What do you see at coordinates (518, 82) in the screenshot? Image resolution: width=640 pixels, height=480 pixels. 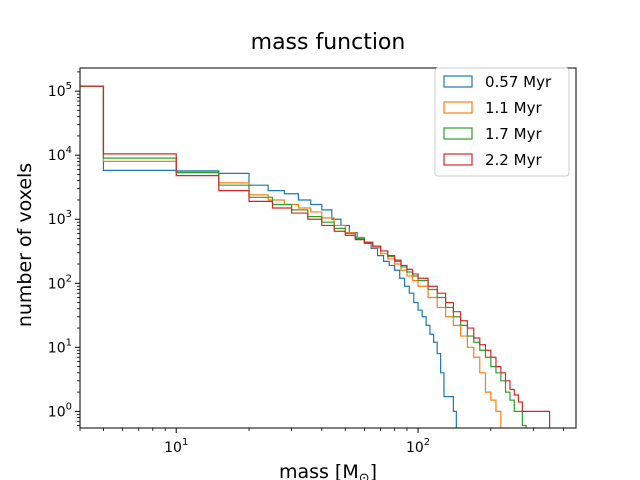 I see `legend-label-0: 0.57 Myr` at bounding box center [518, 82].